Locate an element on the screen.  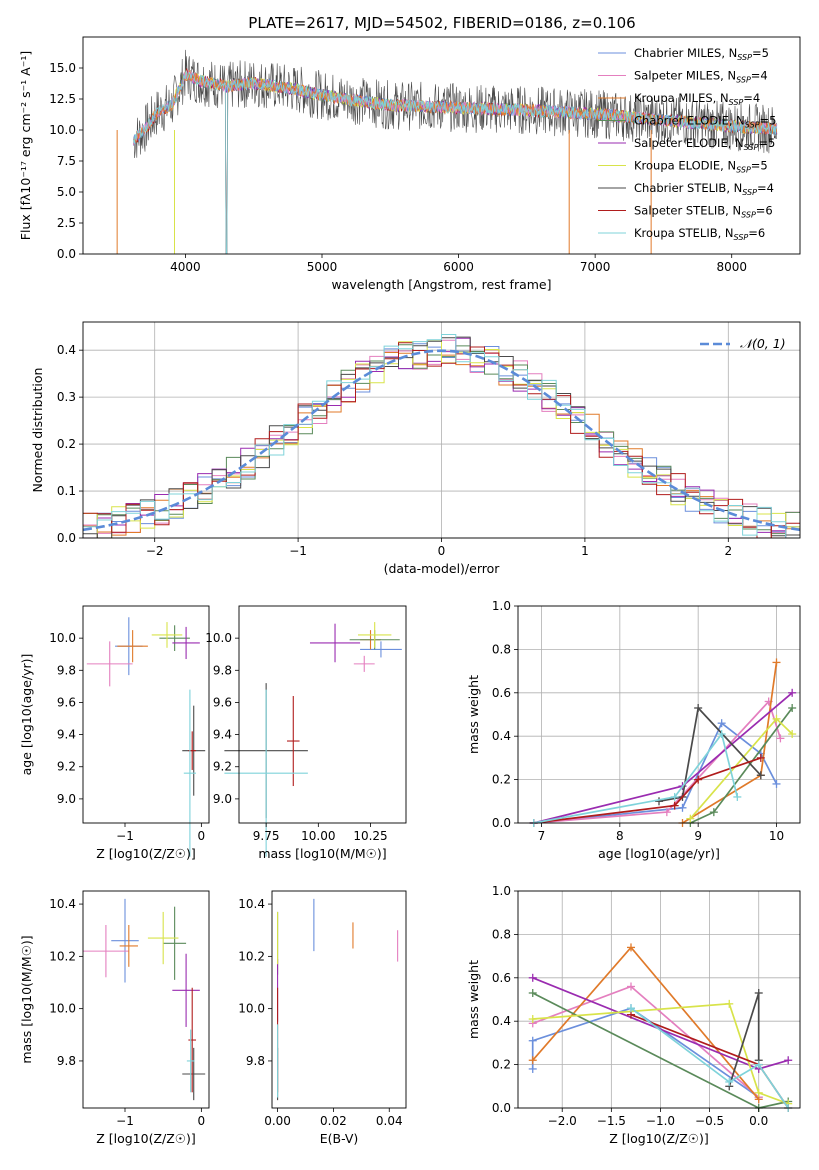
y-tick-label: 0.1 is located at coordinates (66, 491).